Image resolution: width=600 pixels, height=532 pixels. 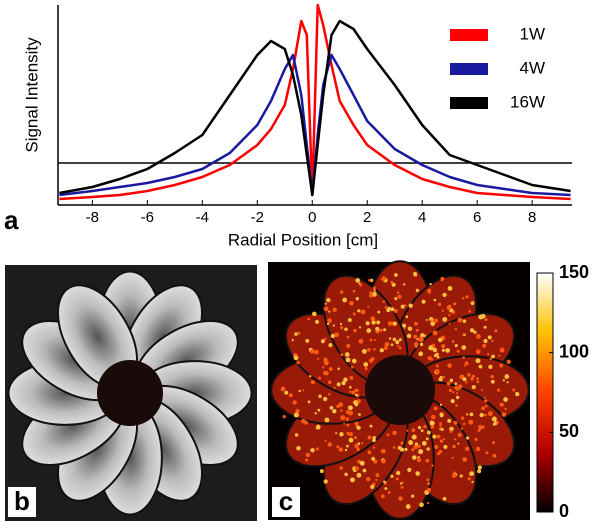 What do you see at coordinates (147, 217) in the screenshot?
I see `x-tick-label: -6` at bounding box center [147, 217].